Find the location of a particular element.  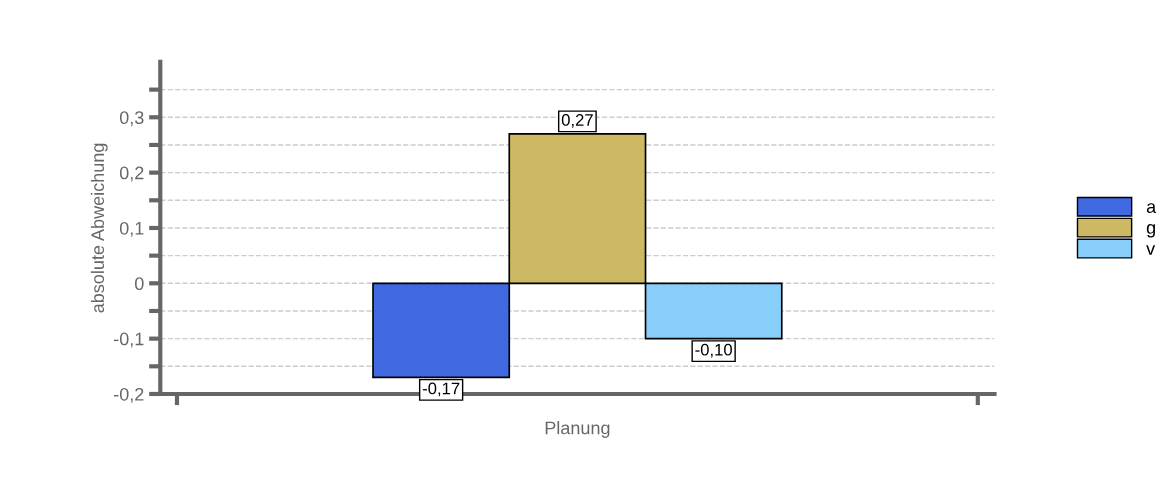

y-tick-label: 0 is located at coordinates (139, 284).